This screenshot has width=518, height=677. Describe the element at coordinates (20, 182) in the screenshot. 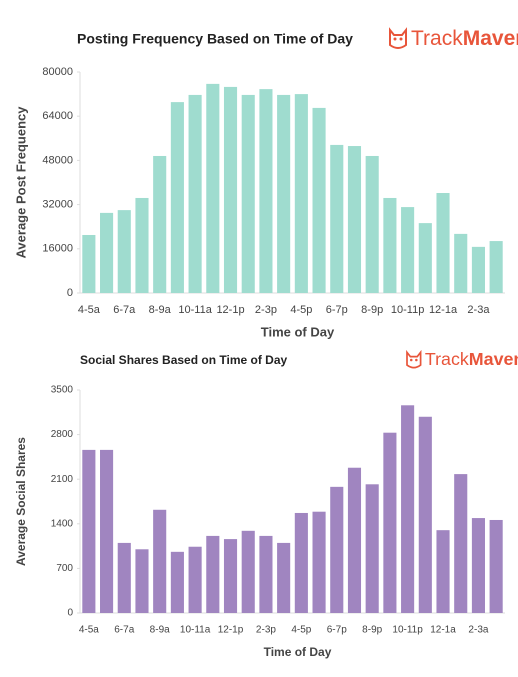

I see `y-axis-title: Average Post Frequency` at that location.